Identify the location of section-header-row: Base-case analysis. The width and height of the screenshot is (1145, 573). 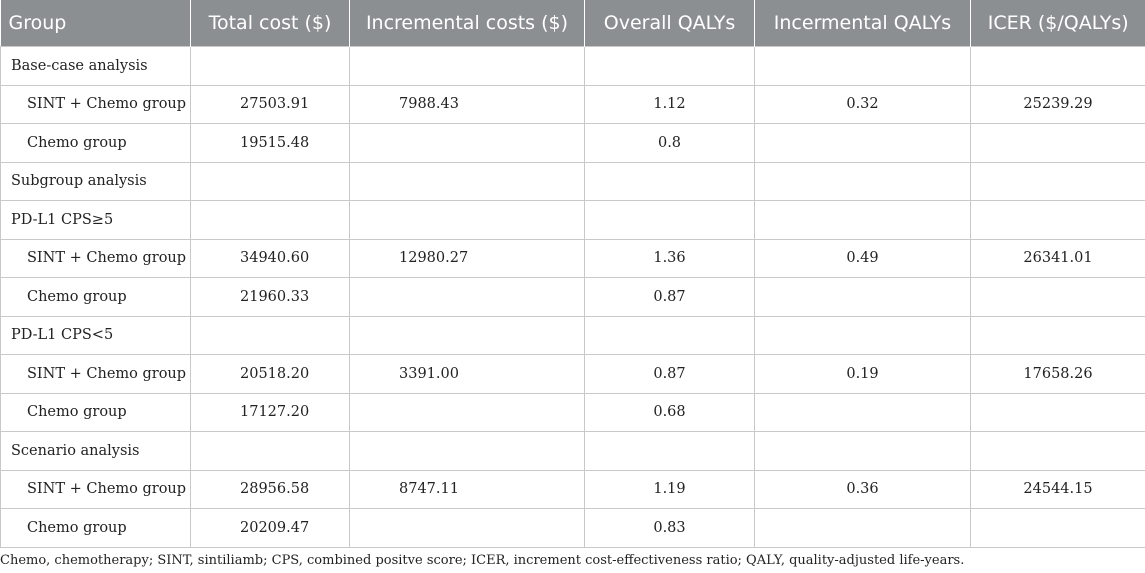
(572, 66).